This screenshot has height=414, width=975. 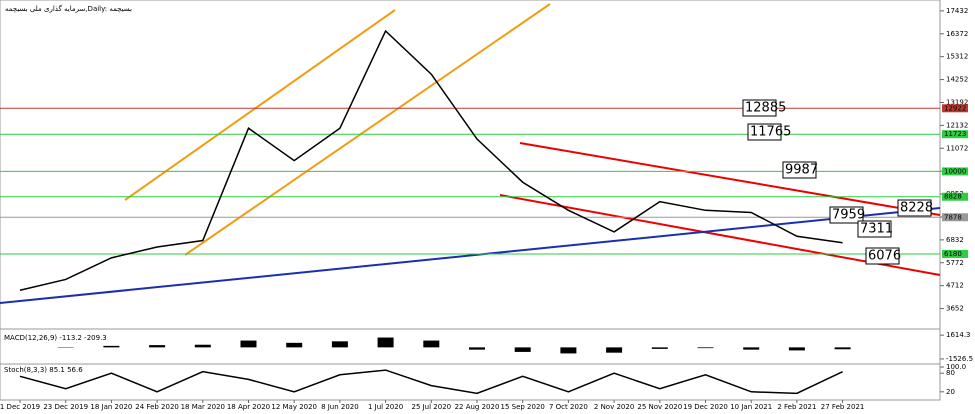 I want to click on y-tick-label: 80, so click(x=950, y=373).